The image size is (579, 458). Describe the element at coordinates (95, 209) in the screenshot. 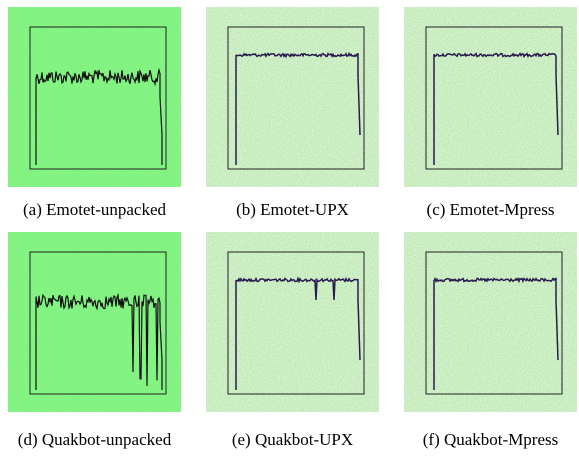

I see `caption: (a) Emotet-unpacked` at that location.